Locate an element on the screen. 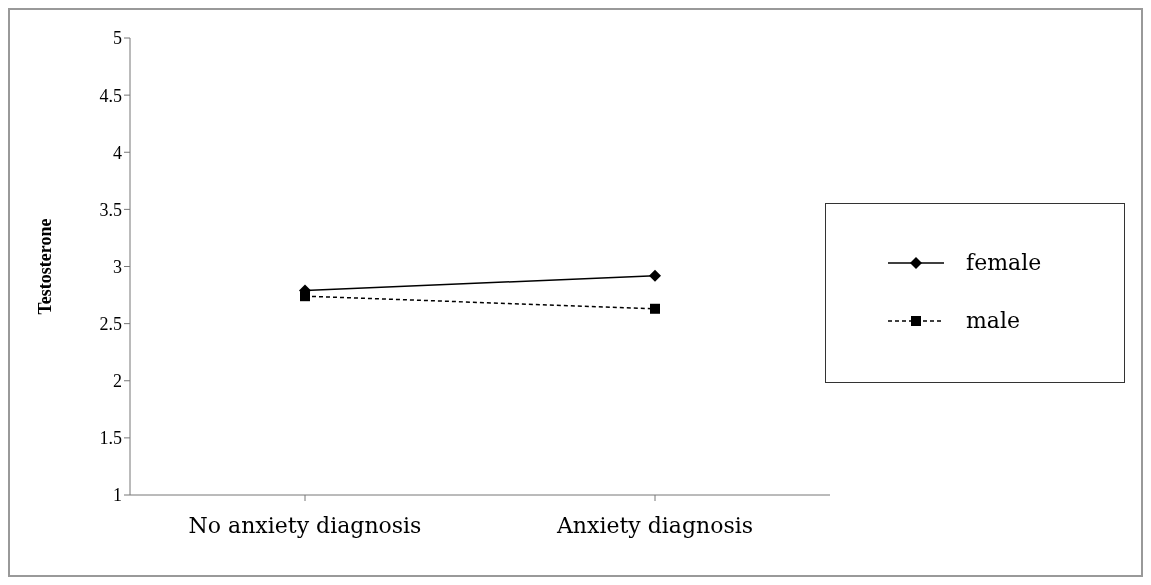 The height and width of the screenshot is (585, 1151). legend-label: female is located at coordinates (1004, 262).